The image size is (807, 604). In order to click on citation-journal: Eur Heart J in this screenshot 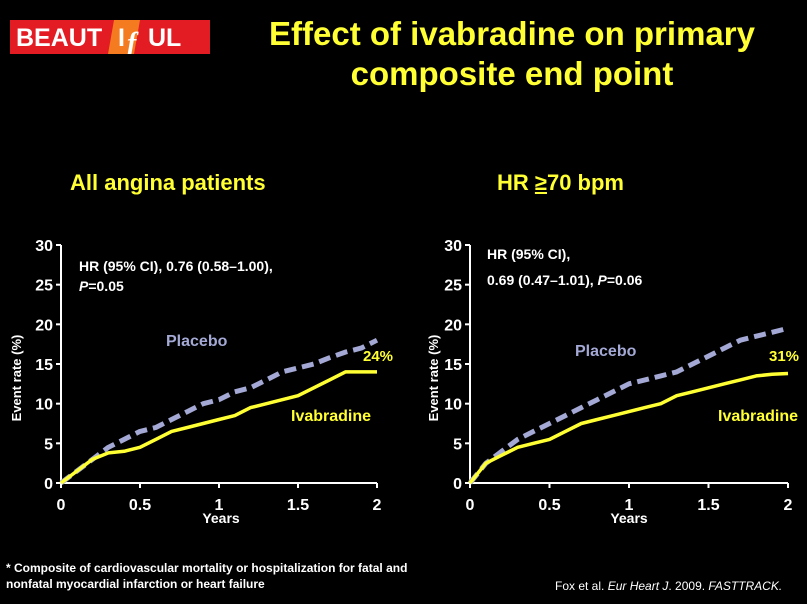, I will do `click(638, 586)`.